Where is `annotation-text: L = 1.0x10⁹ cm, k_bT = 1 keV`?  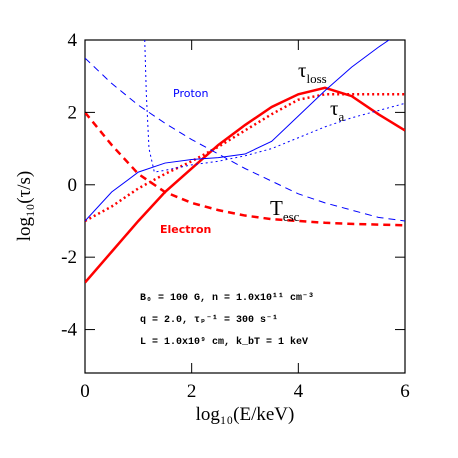
annotation-text: L = 1.0x10⁹ cm, k_bT = 1 keV is located at coordinates (224, 342).